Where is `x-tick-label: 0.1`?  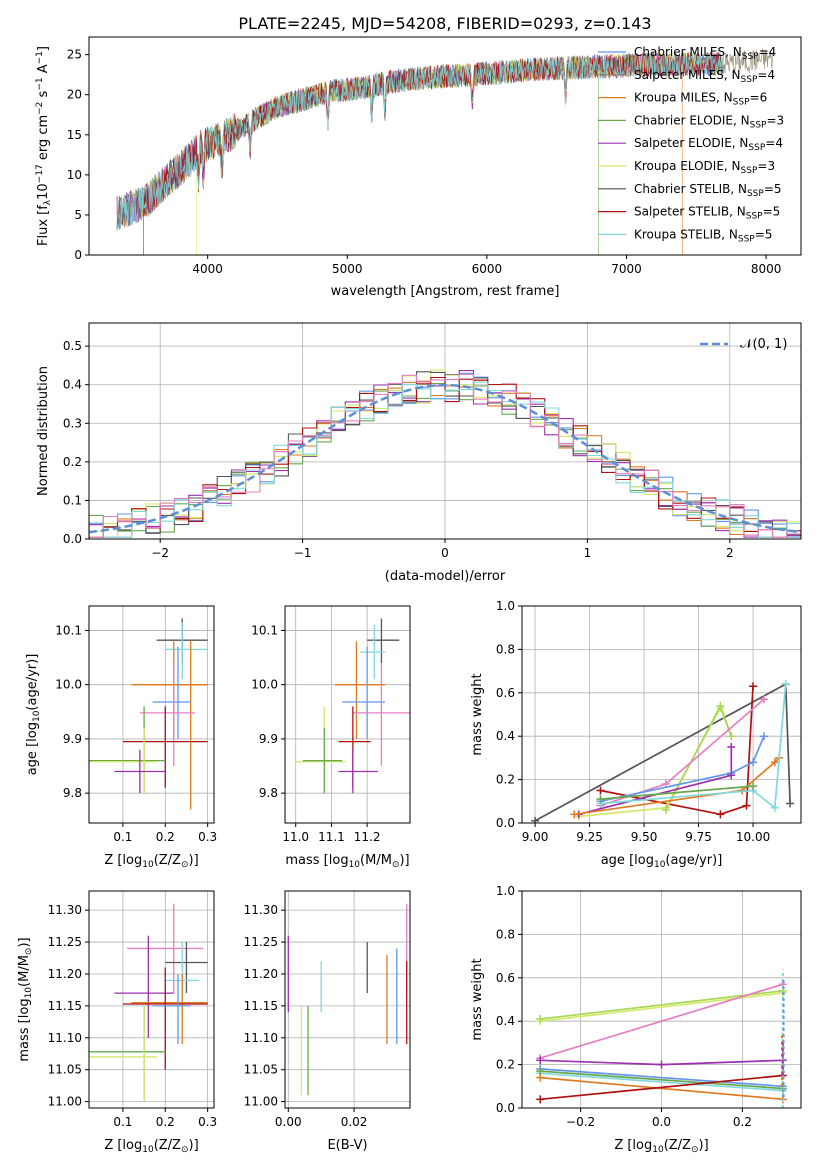
x-tick-label: 0.1 is located at coordinates (122, 837).